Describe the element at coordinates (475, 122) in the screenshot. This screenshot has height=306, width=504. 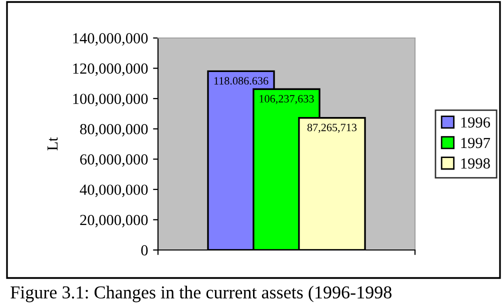
I see `legend-label: 1996` at that location.